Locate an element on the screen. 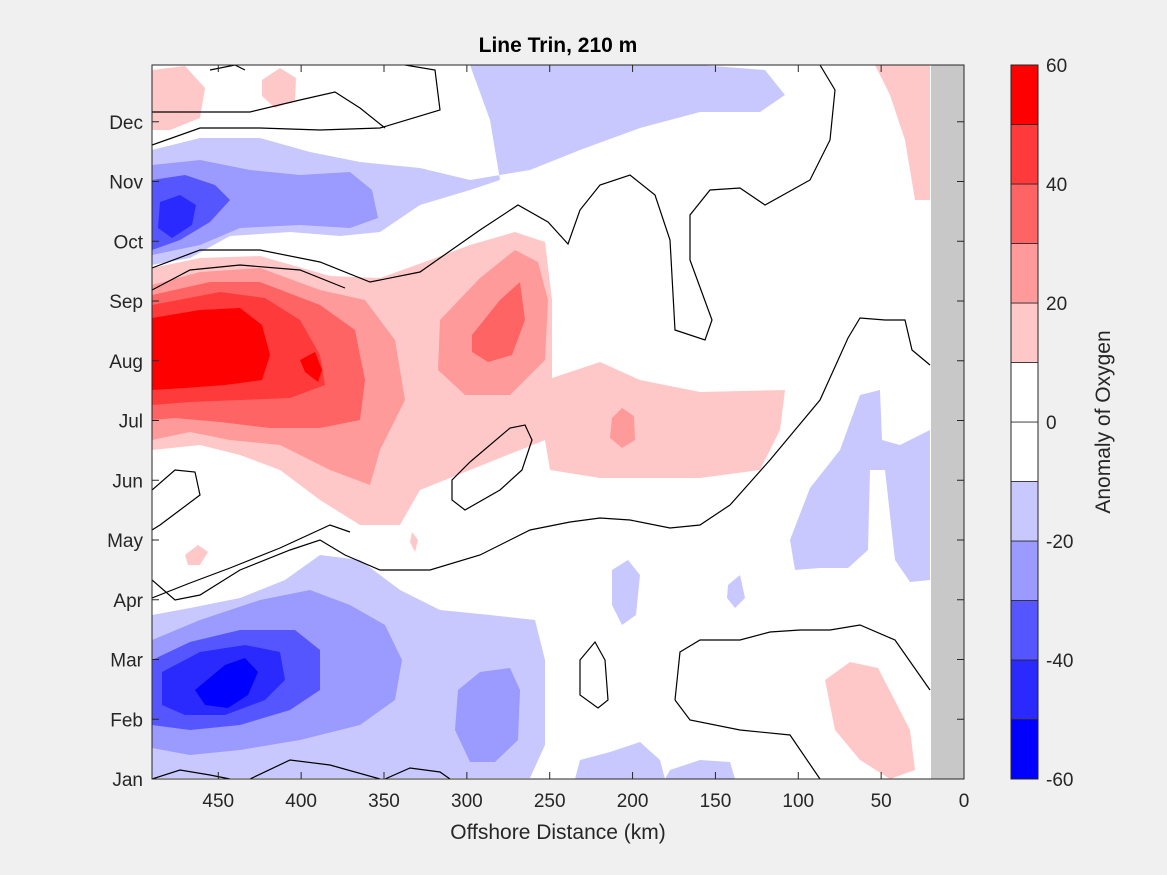  colorbar-frame is located at coordinates (1024, 422).